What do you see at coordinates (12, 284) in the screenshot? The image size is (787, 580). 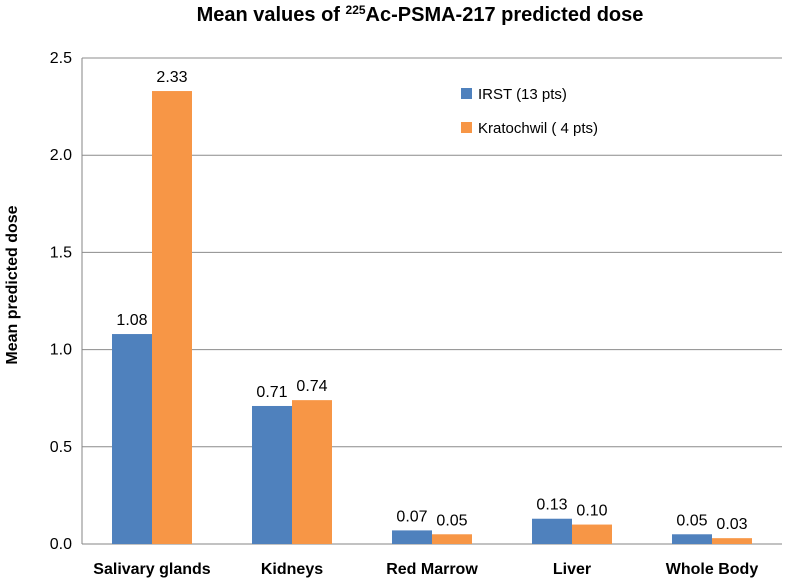 I see `y-axis-label: Mean predicted dose` at bounding box center [12, 284].